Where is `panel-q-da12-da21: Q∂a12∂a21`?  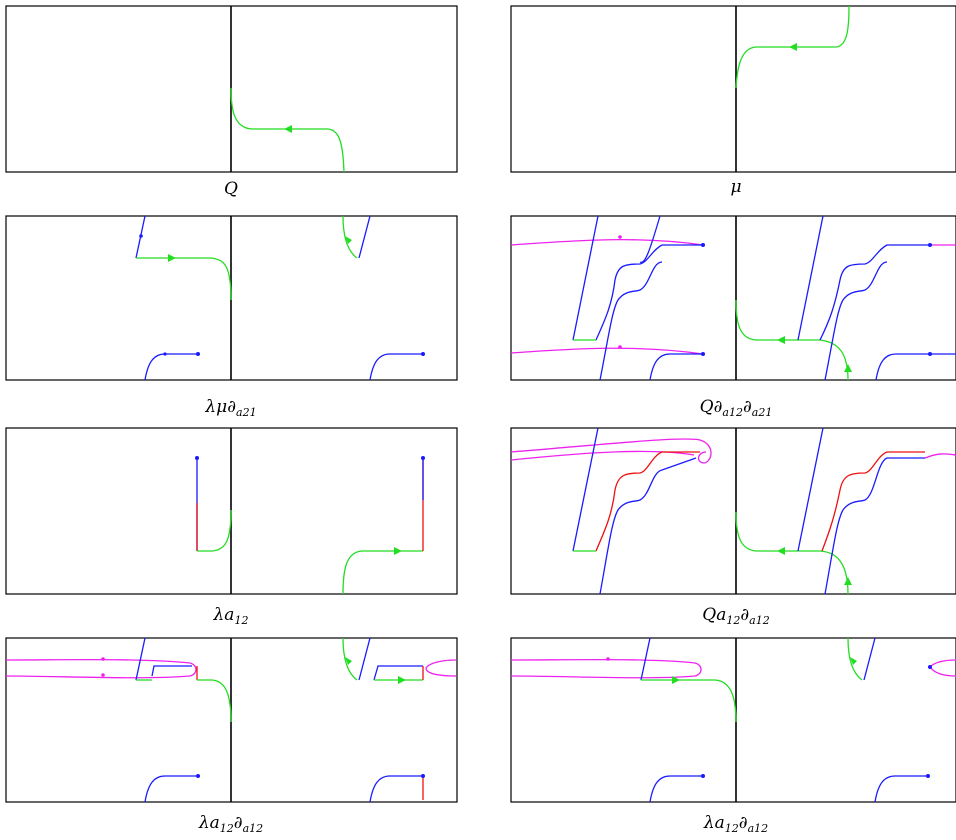 panel-q-da12-da21: Q∂a12∂a21 is located at coordinates (733, 317).